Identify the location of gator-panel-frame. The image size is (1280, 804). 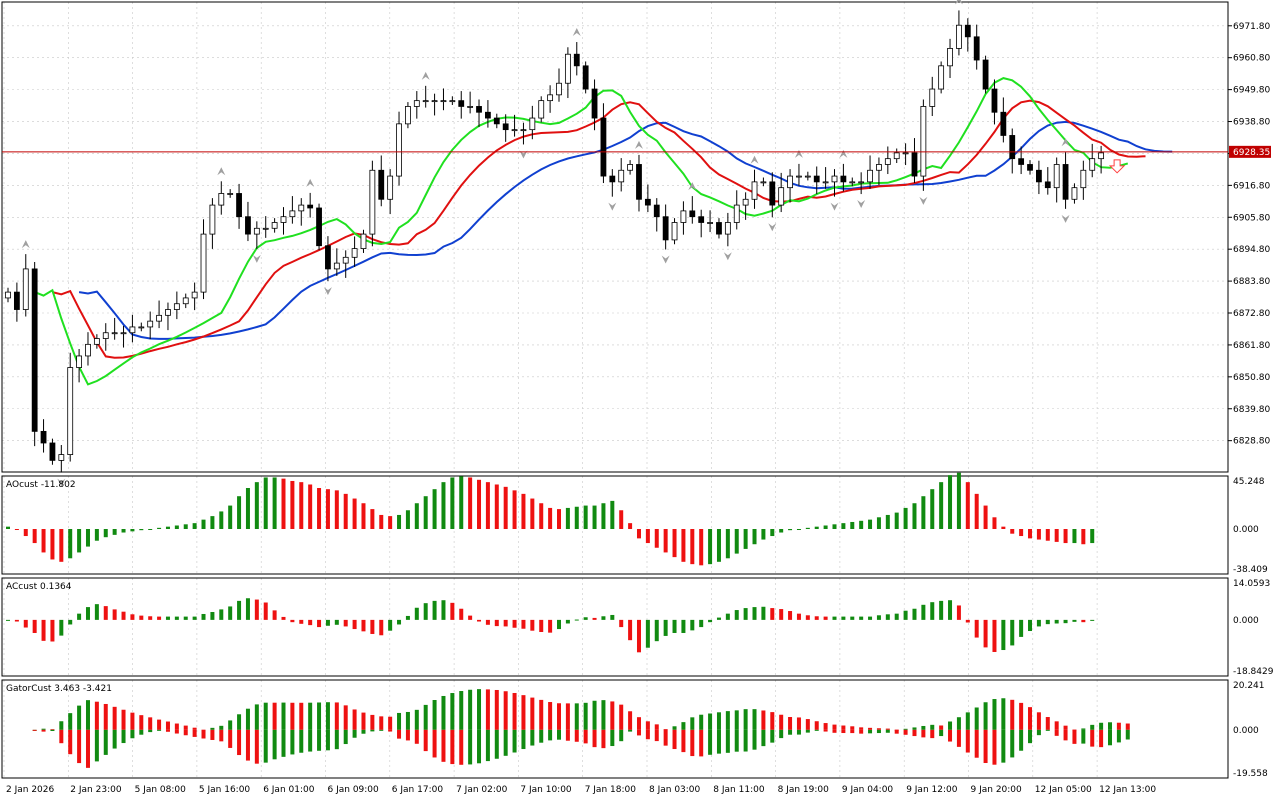
(615, 729).